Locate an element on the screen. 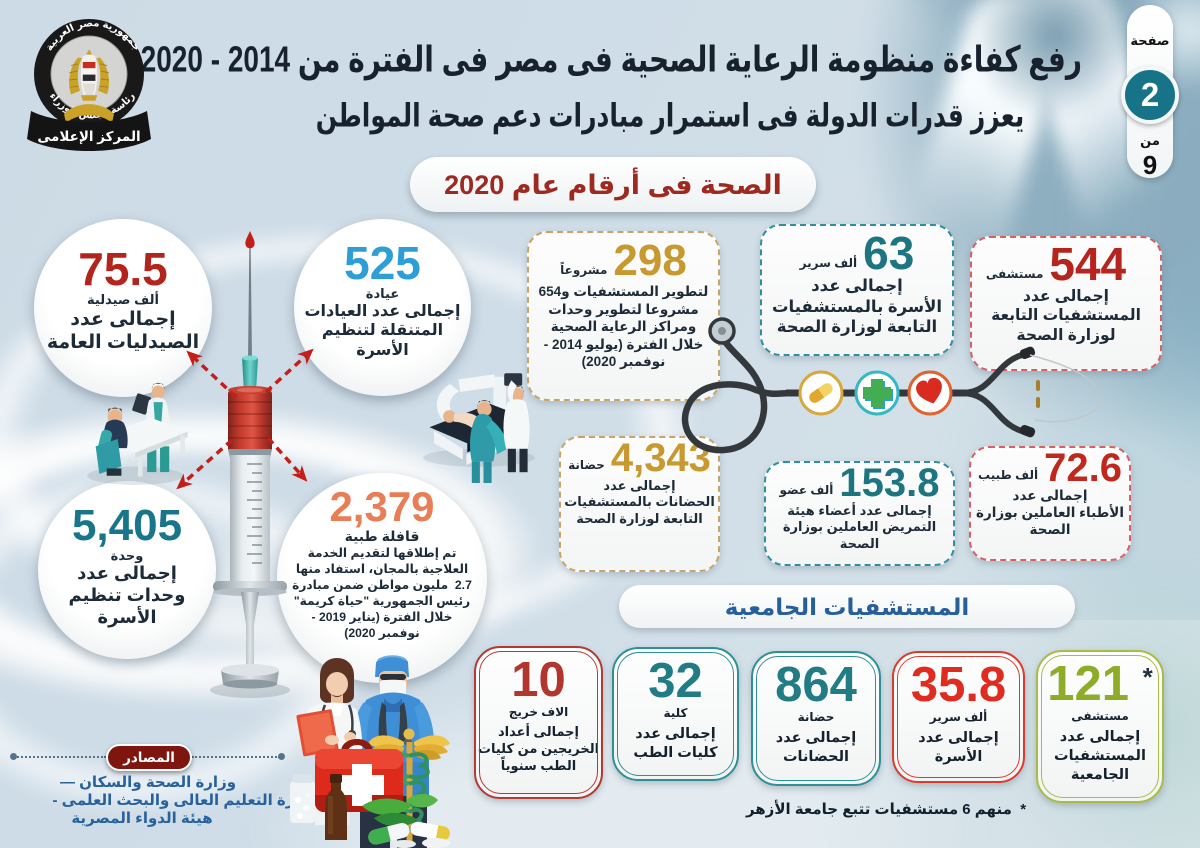 This screenshot has width=1200, height=848. svg-text: المركز الإعلامى is located at coordinates (88, 136).